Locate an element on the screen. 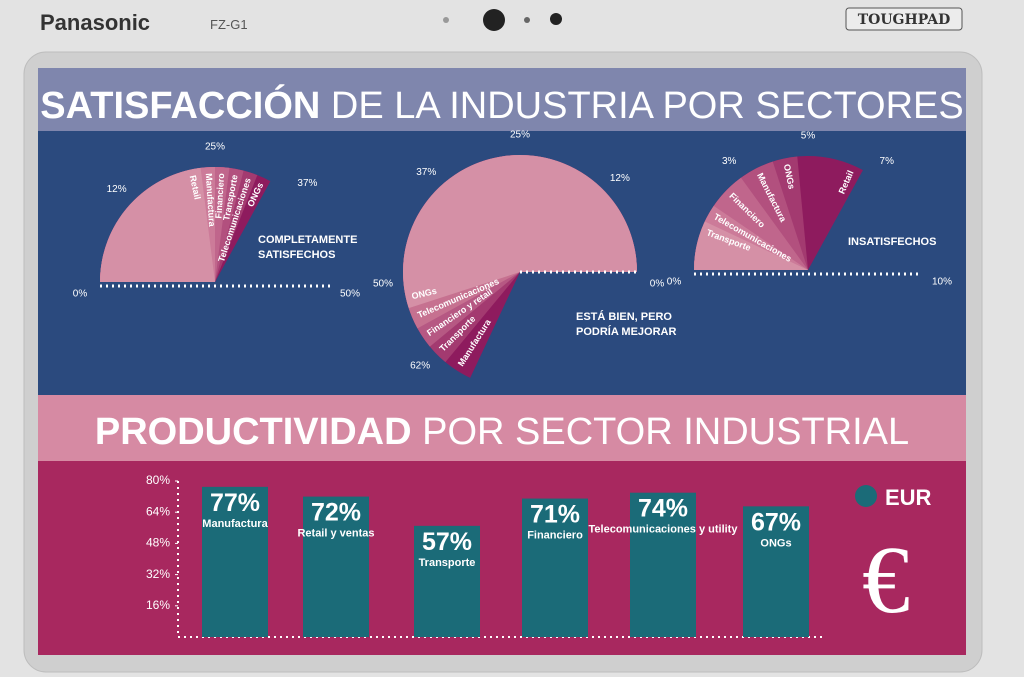 The image size is (1024, 677). bar-value-label: 67% is located at coordinates (776, 522).